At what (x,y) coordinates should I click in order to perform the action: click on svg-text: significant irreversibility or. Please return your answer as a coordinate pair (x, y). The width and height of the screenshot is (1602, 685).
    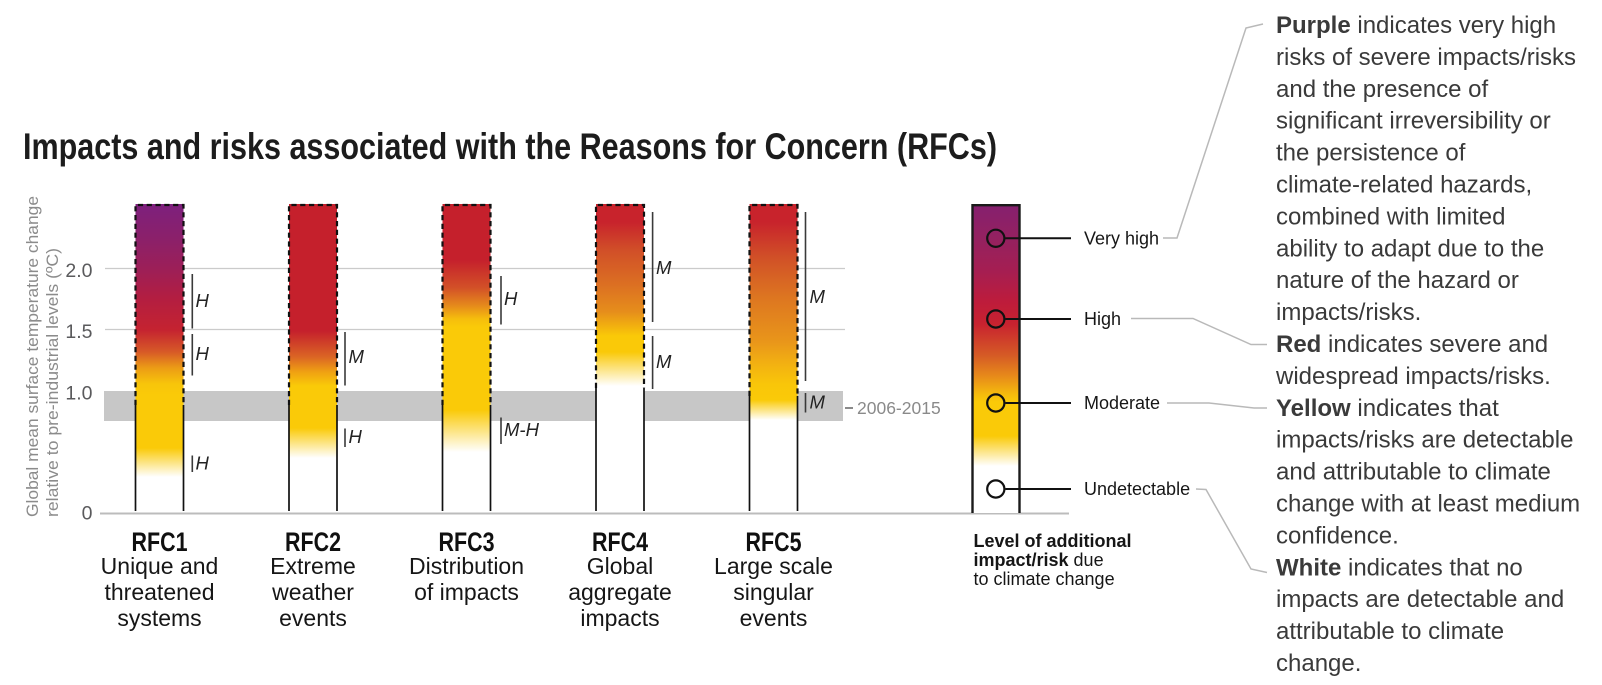
    Looking at the image, I should click on (1413, 121).